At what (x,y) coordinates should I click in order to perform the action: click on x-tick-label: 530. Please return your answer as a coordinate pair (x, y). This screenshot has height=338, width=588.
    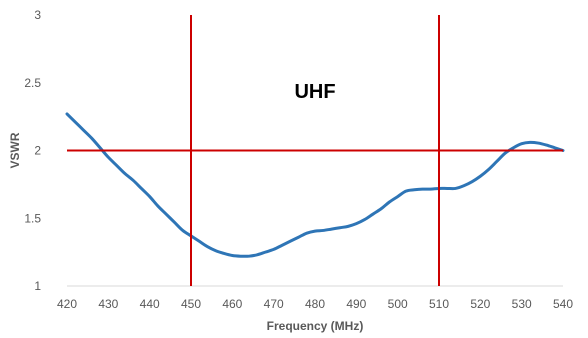
    Looking at the image, I should click on (522, 304).